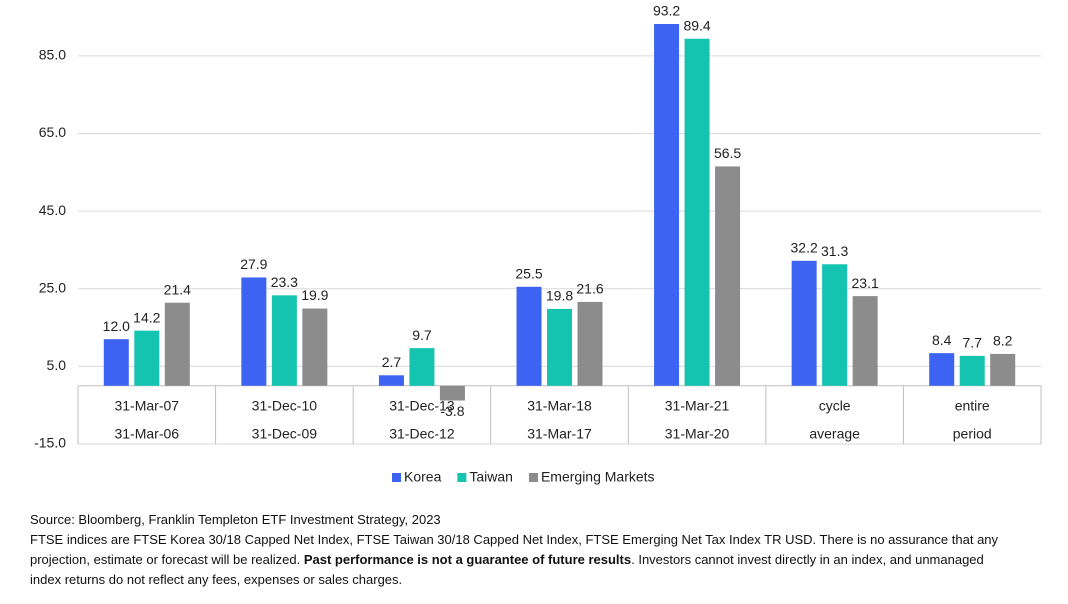 This screenshot has width=1068, height=604. What do you see at coordinates (392, 362) in the screenshot?
I see `data-label: 2.7` at bounding box center [392, 362].